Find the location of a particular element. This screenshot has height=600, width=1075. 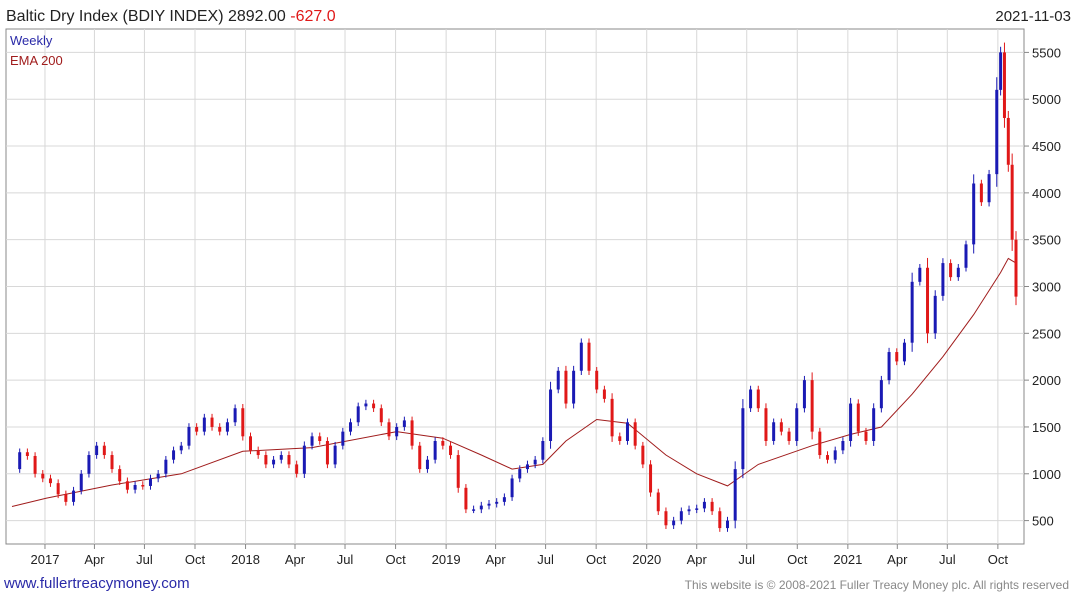

y-tick-label: 1000 is located at coordinates (1046, 474).